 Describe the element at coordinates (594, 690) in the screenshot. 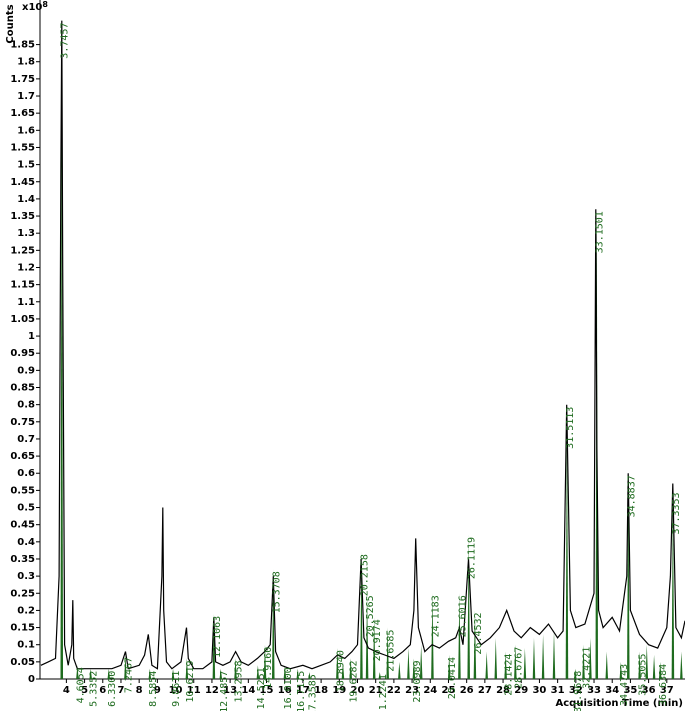

I see `x-tick-label: 33` at that location.